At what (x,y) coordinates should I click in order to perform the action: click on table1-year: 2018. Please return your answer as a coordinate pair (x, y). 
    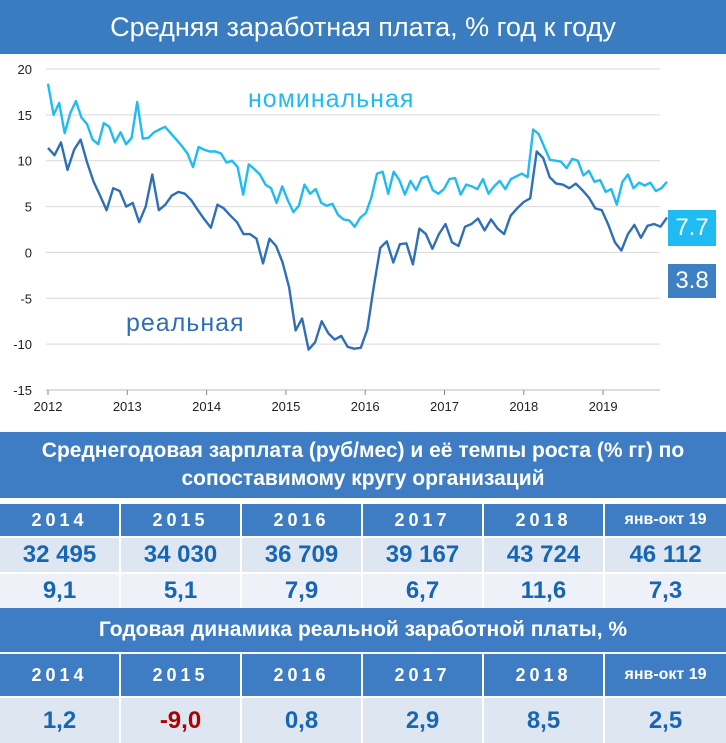
    Looking at the image, I should click on (544, 520).